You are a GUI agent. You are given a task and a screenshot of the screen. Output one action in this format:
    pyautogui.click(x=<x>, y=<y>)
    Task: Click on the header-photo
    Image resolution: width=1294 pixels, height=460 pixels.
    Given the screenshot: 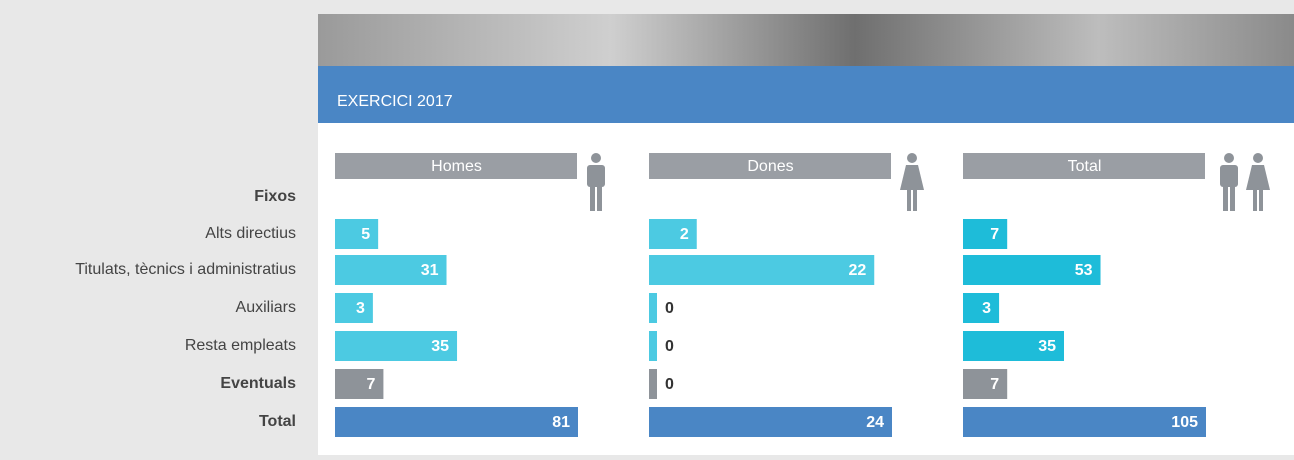 What is the action you would take?
    pyautogui.click(x=806, y=40)
    